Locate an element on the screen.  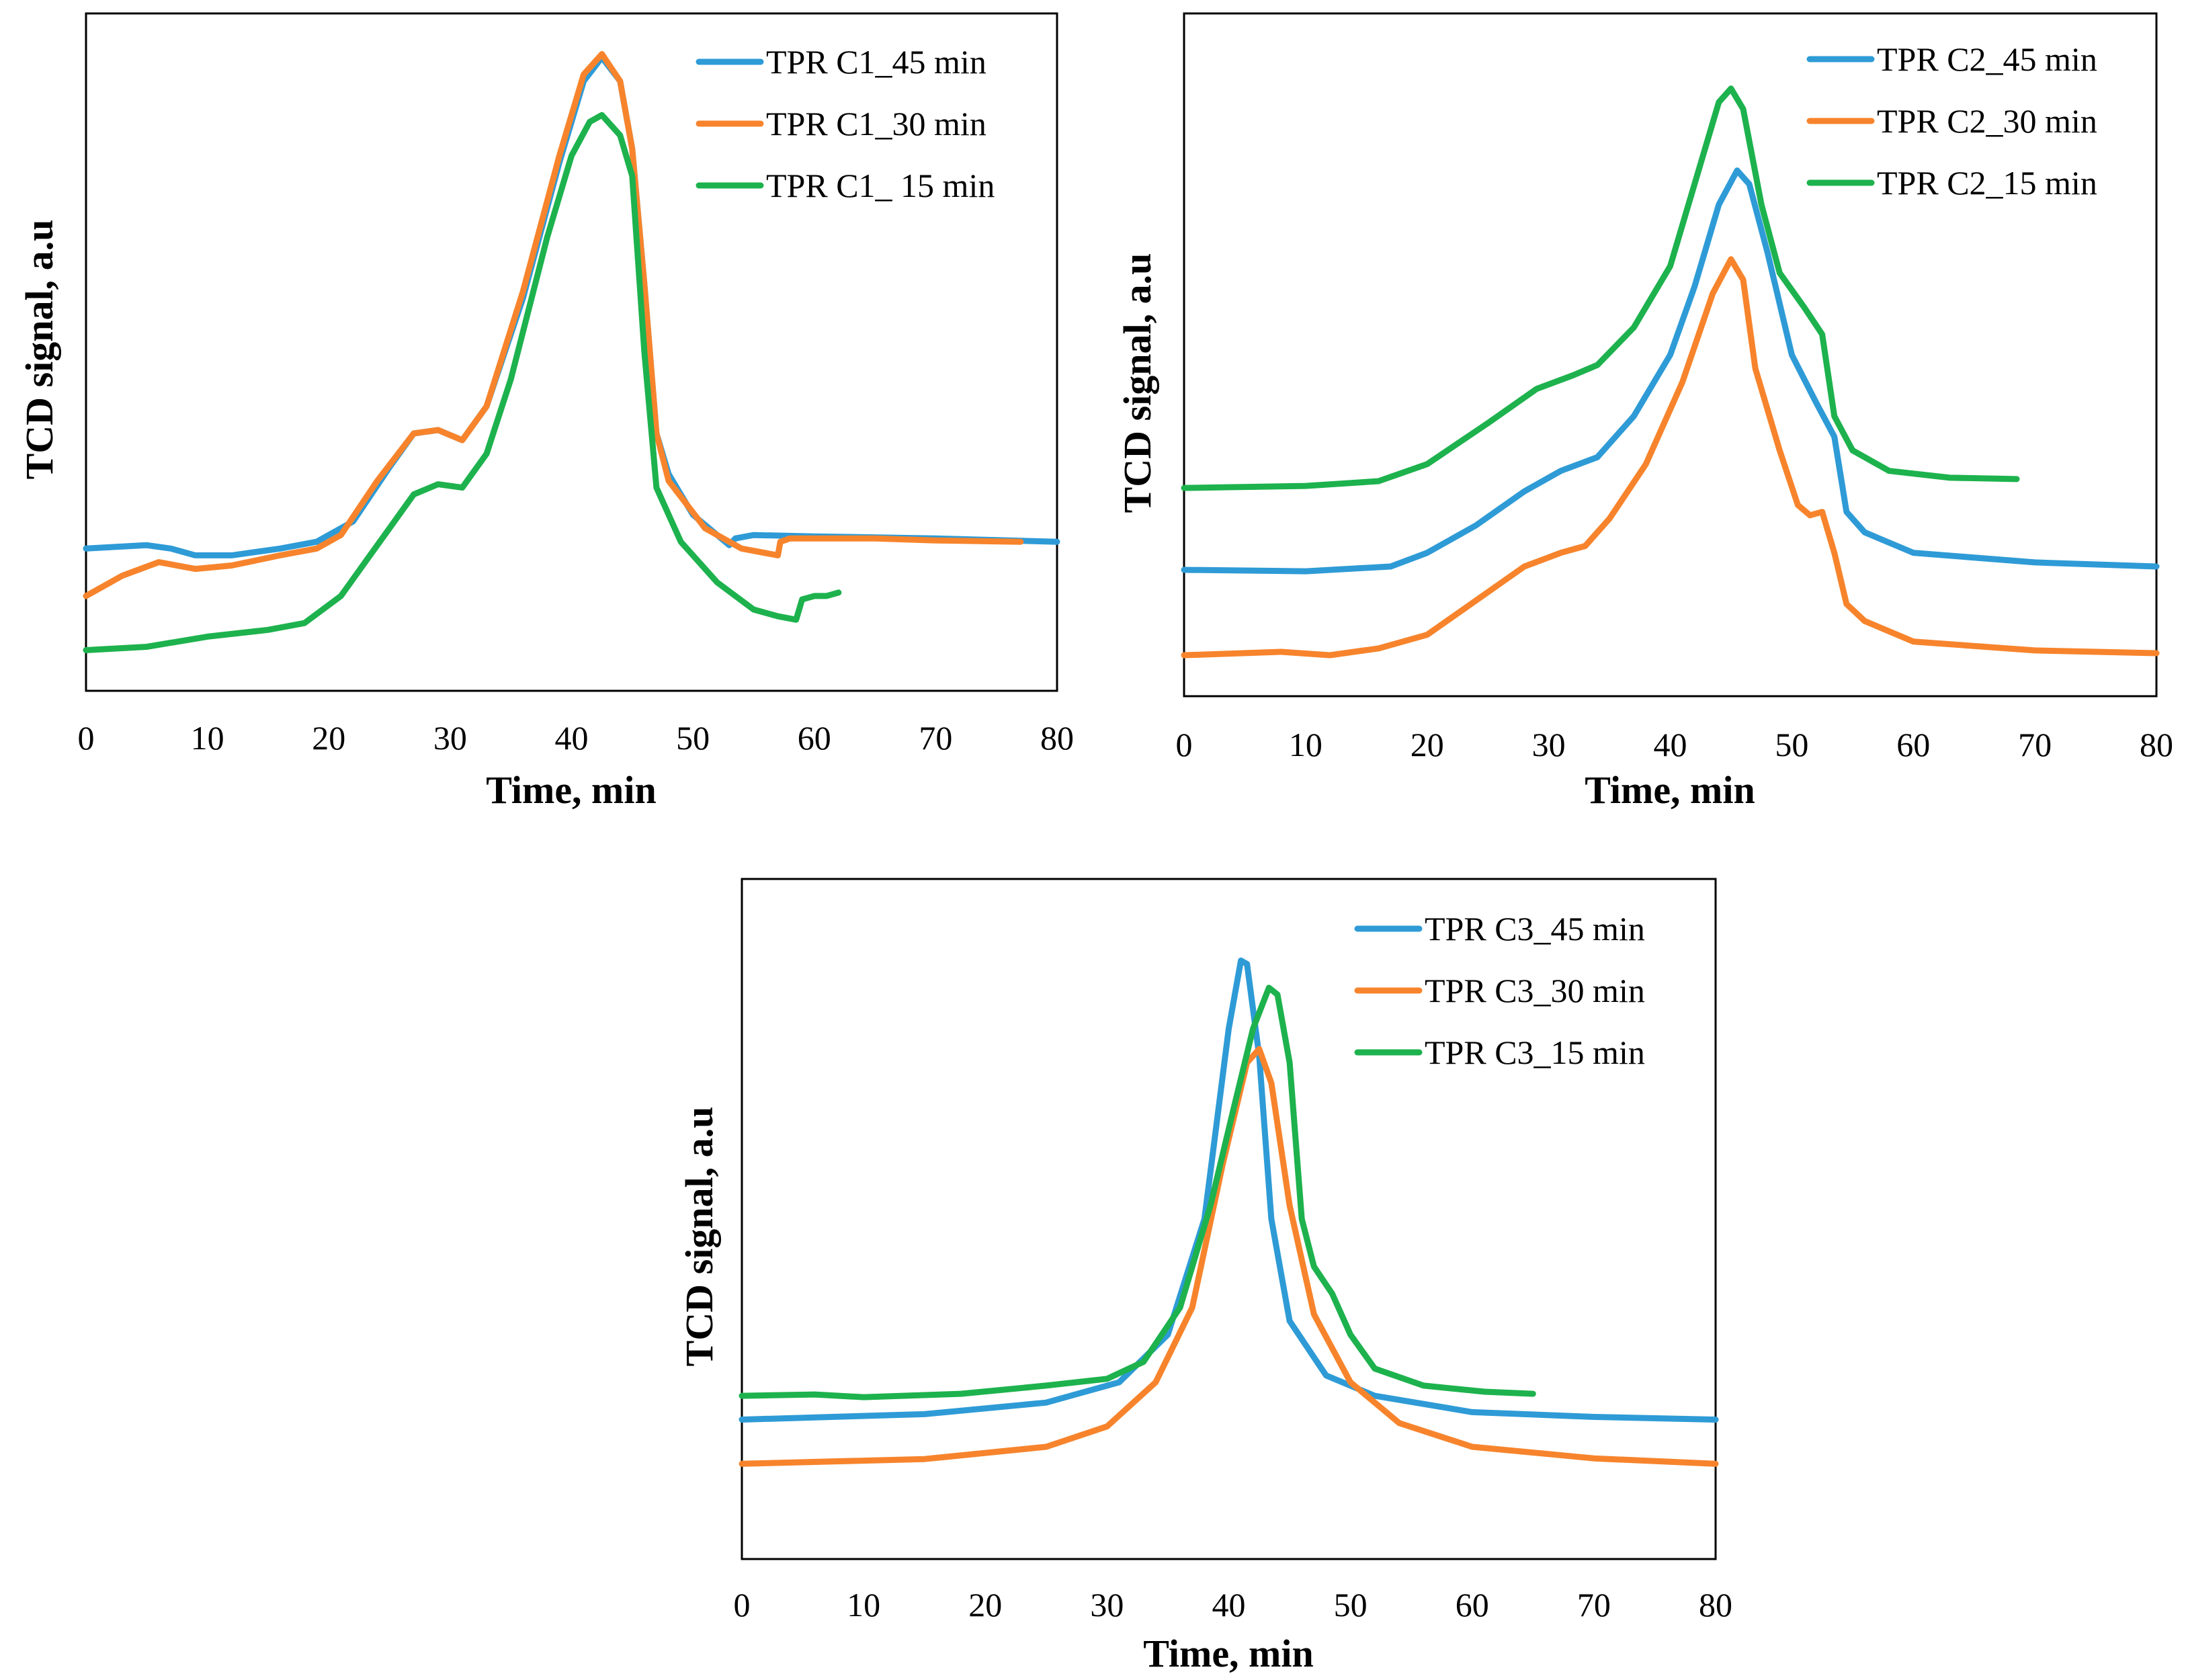
legend: TPR C2_45 min TPR C2_30 min TPR C2_15 min is located at coordinates (1952, 121).